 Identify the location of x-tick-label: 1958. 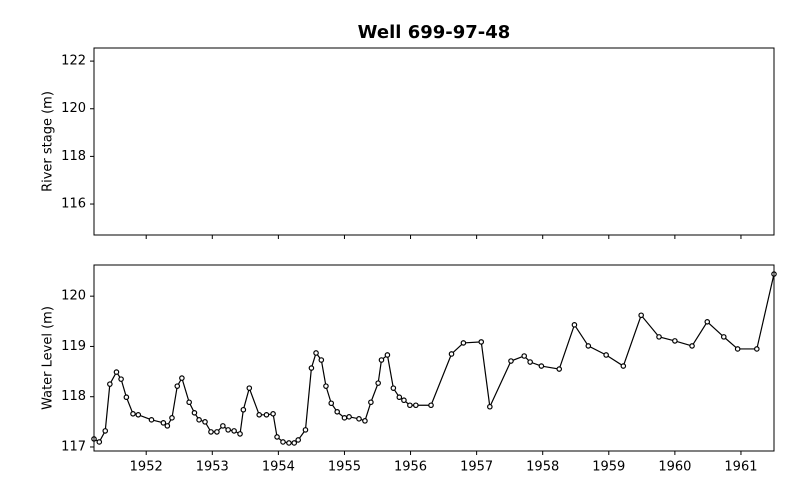
(542, 467).